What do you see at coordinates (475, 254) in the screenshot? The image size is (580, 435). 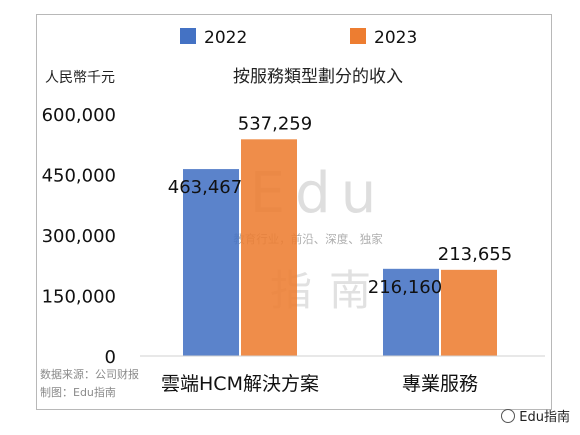 I see `data-label-2023-1: 213,655` at bounding box center [475, 254].